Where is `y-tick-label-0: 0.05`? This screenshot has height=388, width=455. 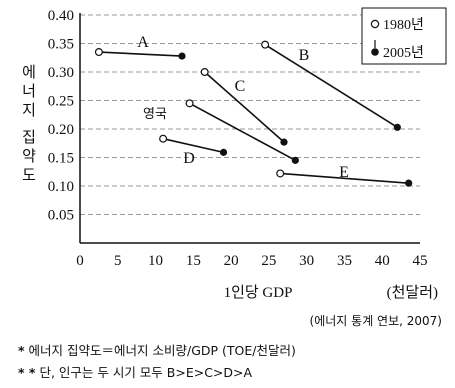 y-tick-label-0: 0.05 is located at coordinates (61, 216).